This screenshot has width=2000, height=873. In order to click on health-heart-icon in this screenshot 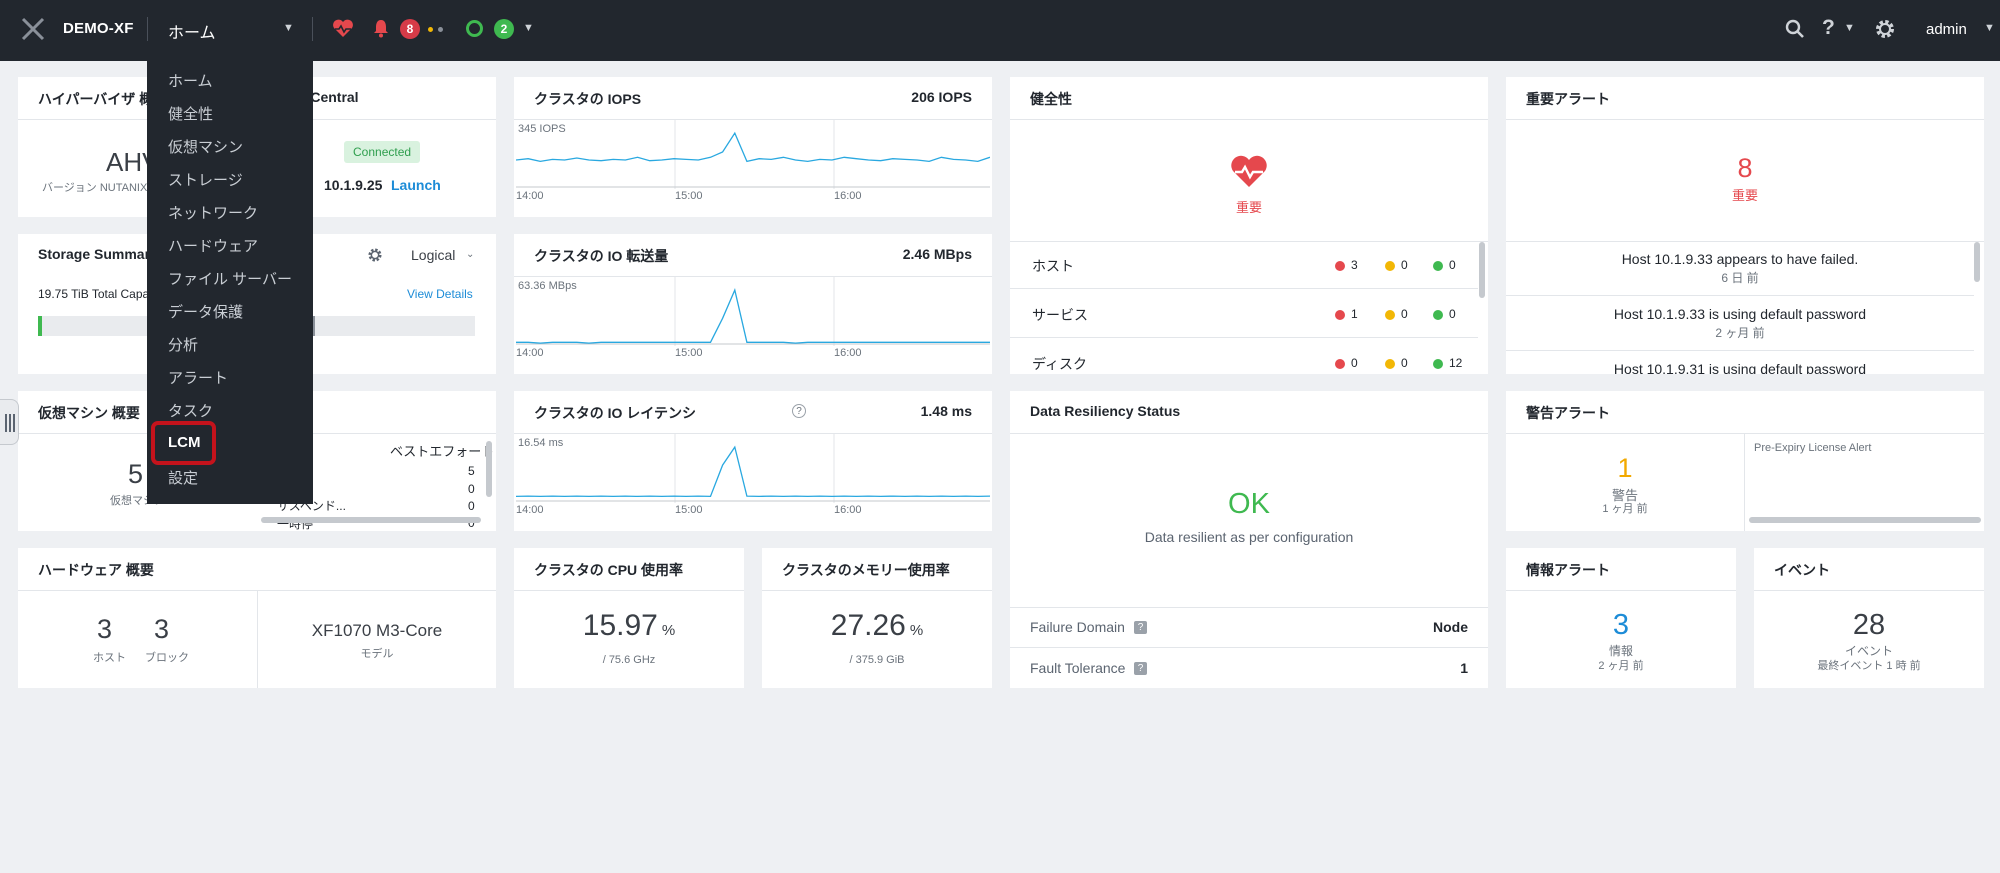, I will do `click(343, 28)`.